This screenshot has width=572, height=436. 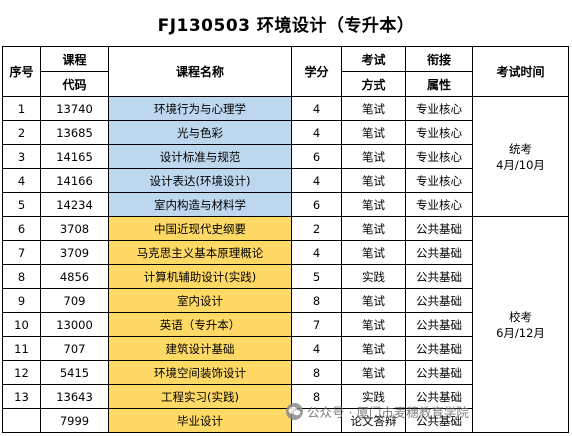 What do you see at coordinates (74, 252) in the screenshot?
I see `cell-code: 3709` at bounding box center [74, 252].